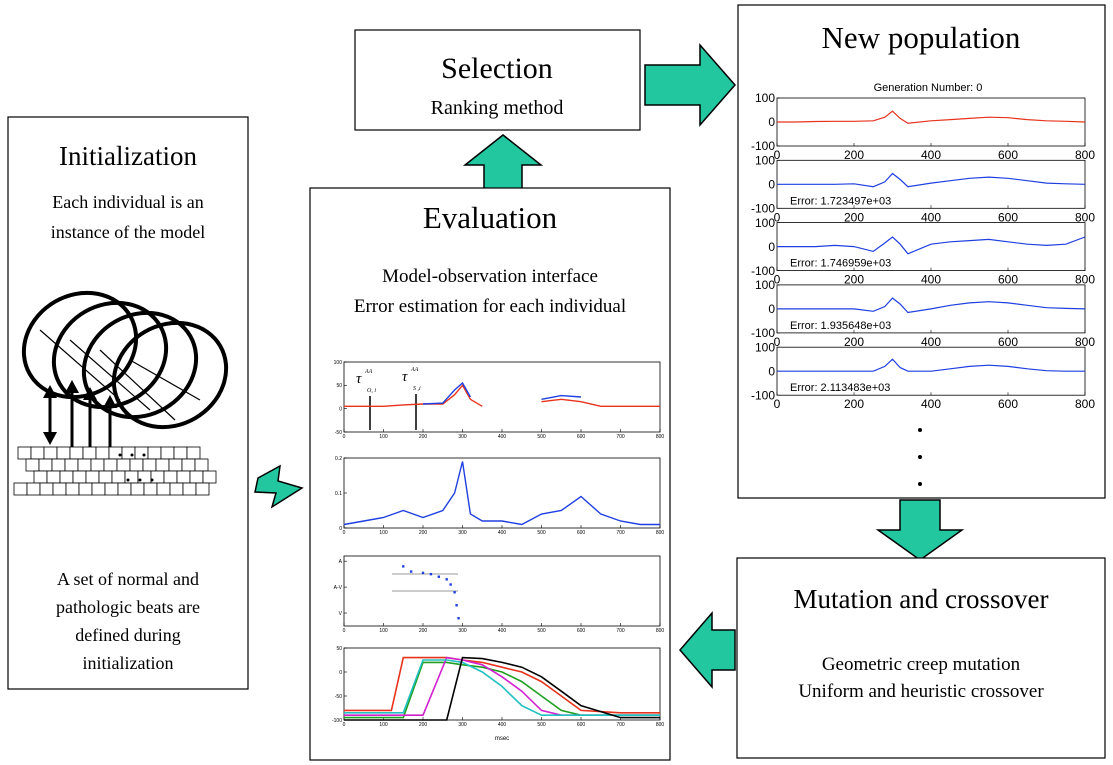  I want to click on x-tick-label: 700, so click(620, 725).